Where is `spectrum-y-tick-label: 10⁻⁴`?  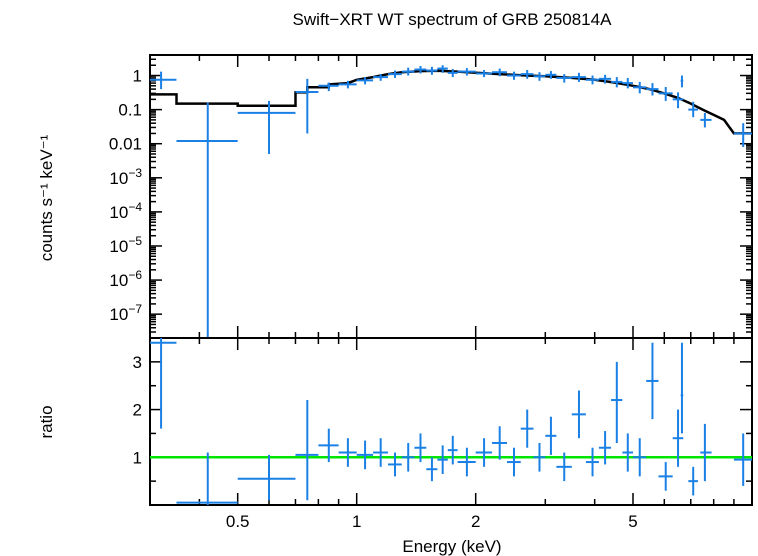 spectrum-y-tick-label: 10⁻⁴ is located at coordinates (125, 211).